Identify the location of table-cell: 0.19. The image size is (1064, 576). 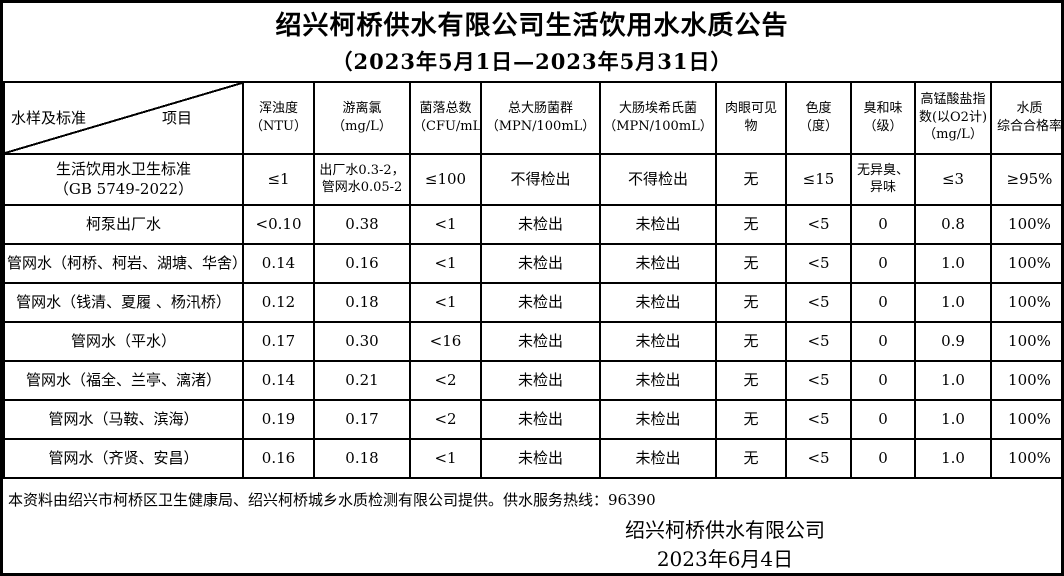
(278, 419).